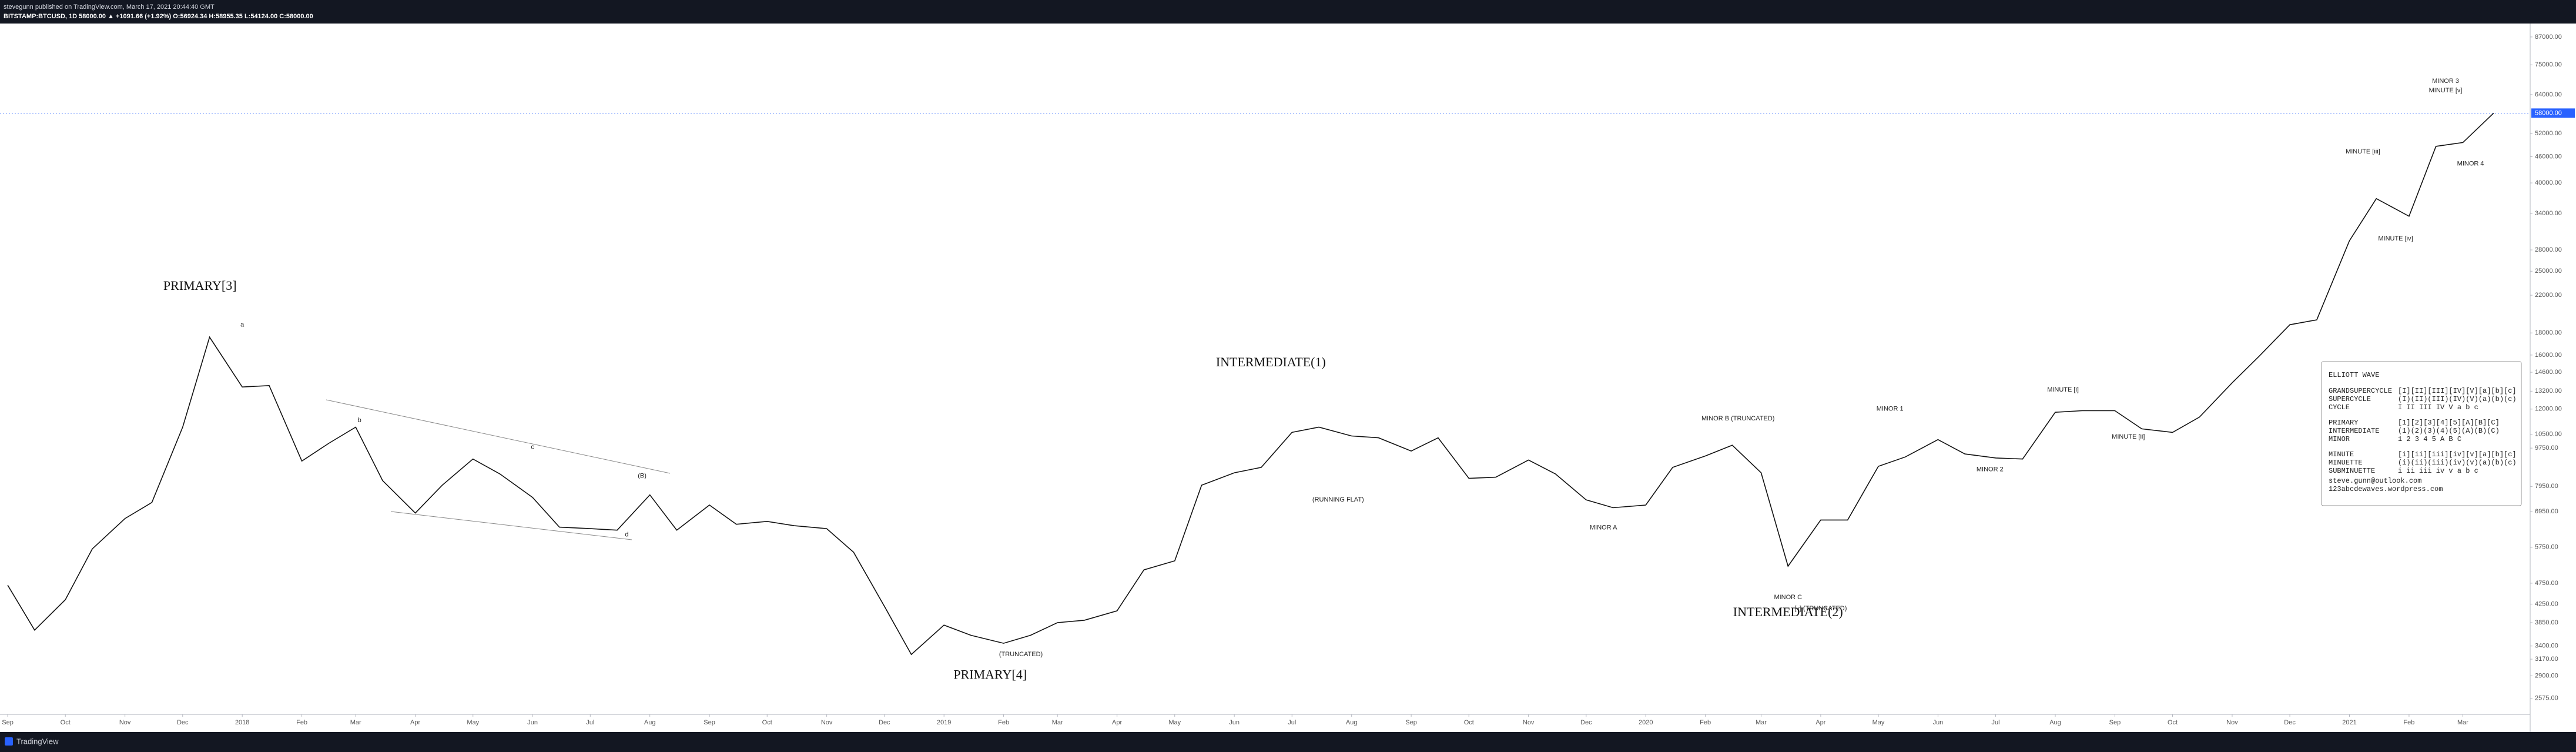 The height and width of the screenshot is (752, 2576). I want to click on wave-degree-label: INTERMEDIATE(2), so click(1788, 611).